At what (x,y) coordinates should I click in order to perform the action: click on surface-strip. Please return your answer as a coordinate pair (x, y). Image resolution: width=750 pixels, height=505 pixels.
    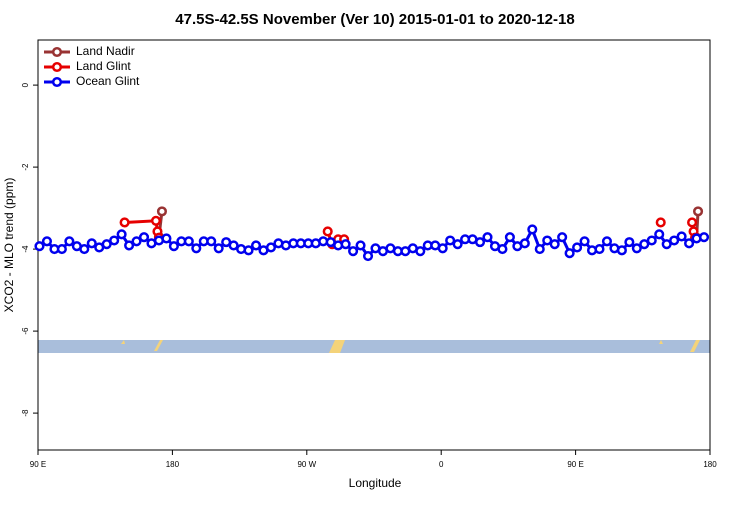
    Looking at the image, I should click on (374, 346).